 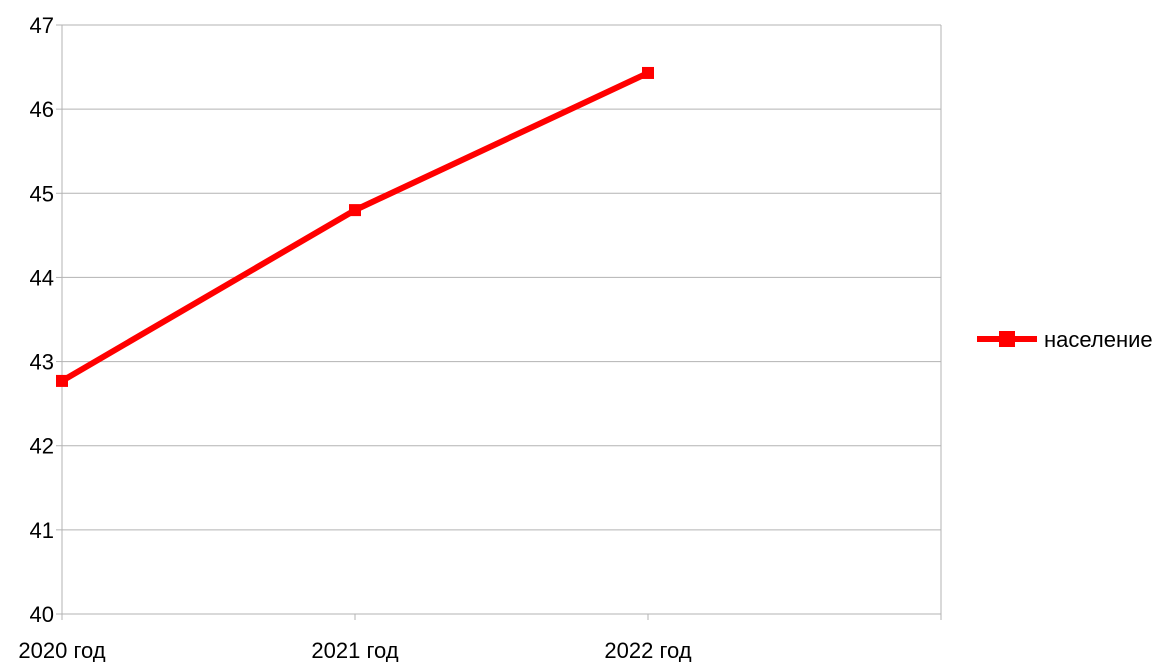 What do you see at coordinates (42, 362) in the screenshot?
I see `y-tick-label: 43` at bounding box center [42, 362].